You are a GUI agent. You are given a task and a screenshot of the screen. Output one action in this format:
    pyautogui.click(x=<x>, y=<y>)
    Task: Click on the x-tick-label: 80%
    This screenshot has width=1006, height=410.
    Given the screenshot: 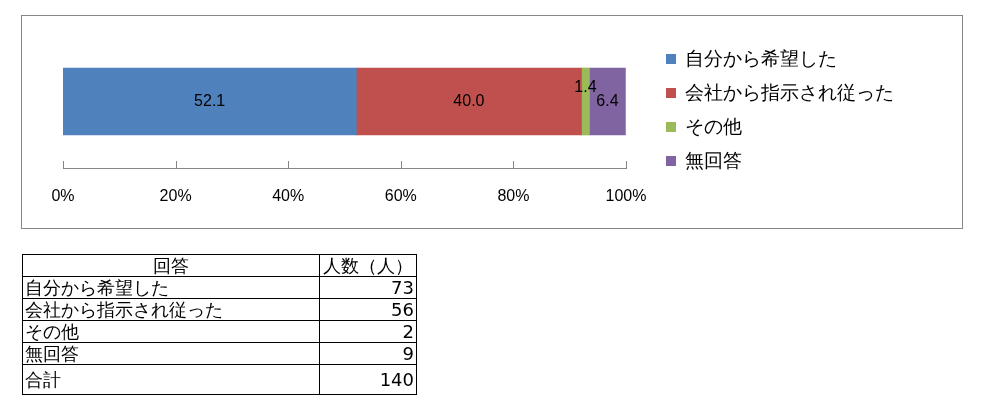 What is the action you would take?
    pyautogui.click(x=513, y=196)
    